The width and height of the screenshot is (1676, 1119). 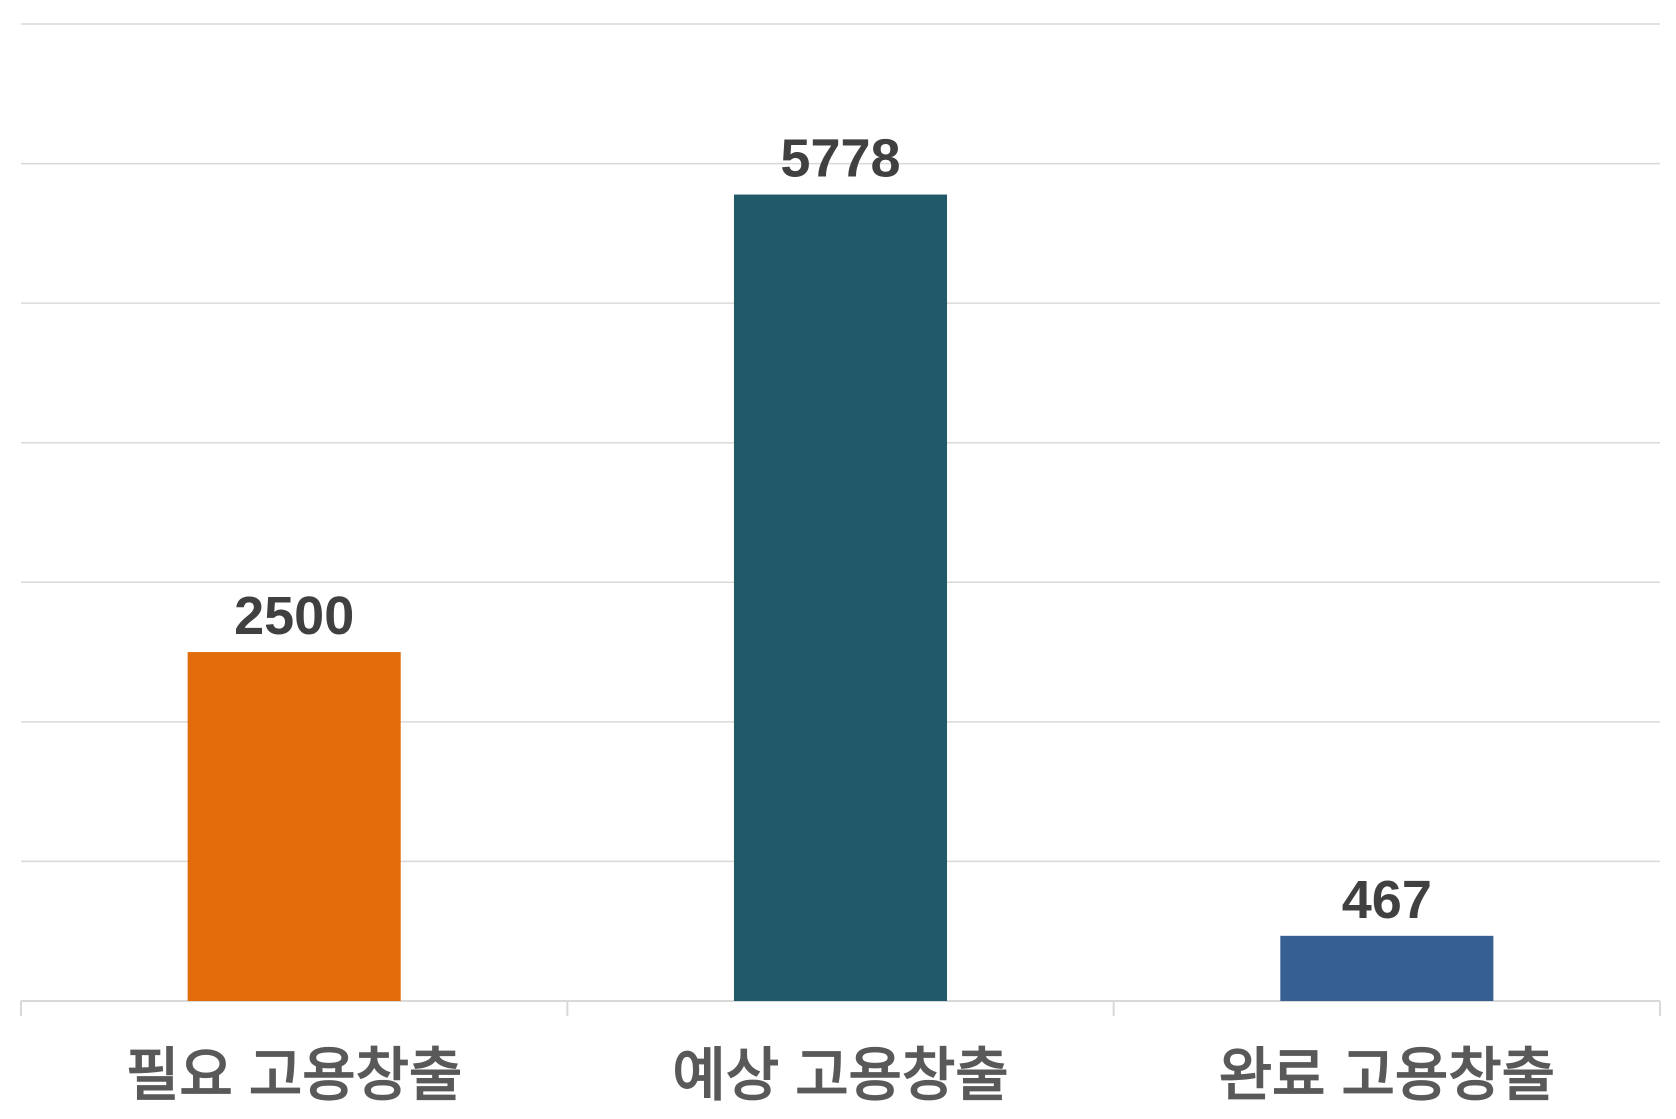 What do you see at coordinates (840, 159) in the screenshot?
I see `data-label: 5778` at bounding box center [840, 159].